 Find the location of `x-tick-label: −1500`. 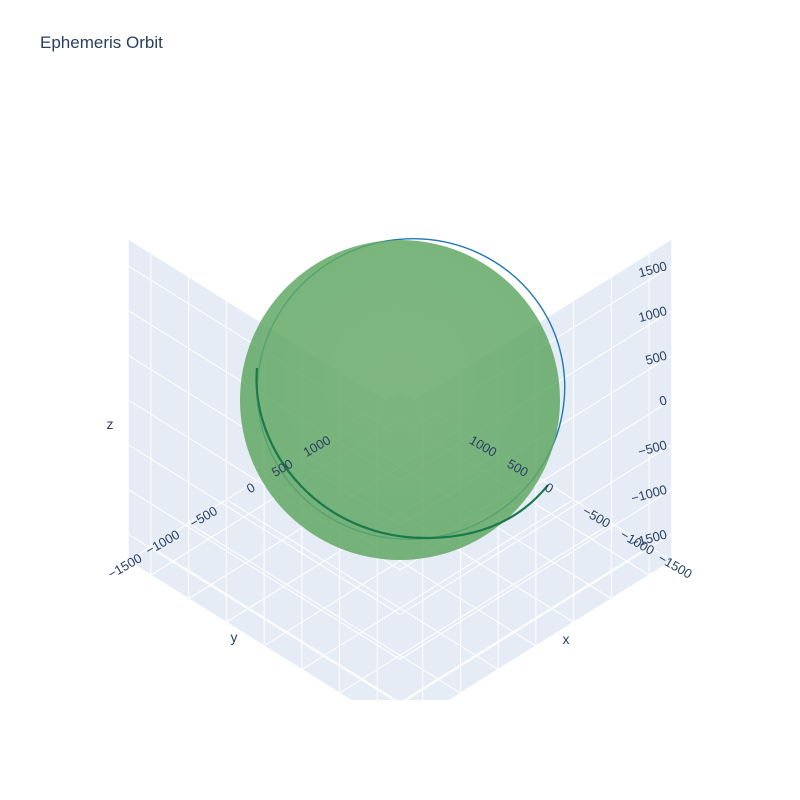

x-tick-label: −1500 is located at coordinates (675, 565).